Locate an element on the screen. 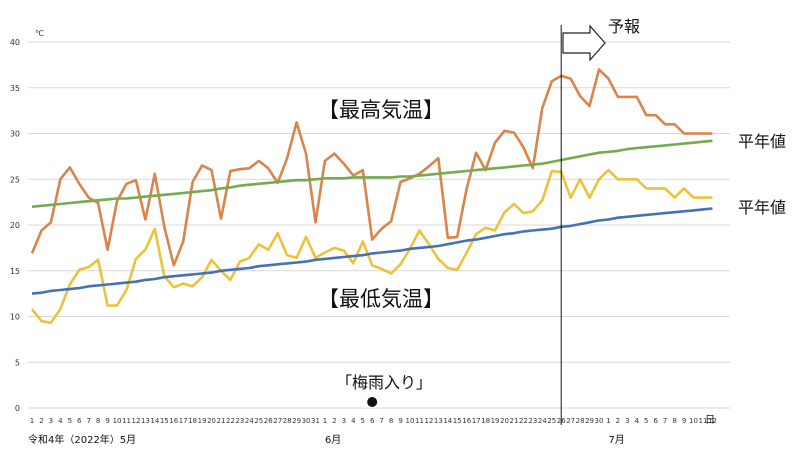 The image size is (800, 460). y-axis-ticks: 0 5 10 15 20 25 30 35 40 is located at coordinates (15, 225).